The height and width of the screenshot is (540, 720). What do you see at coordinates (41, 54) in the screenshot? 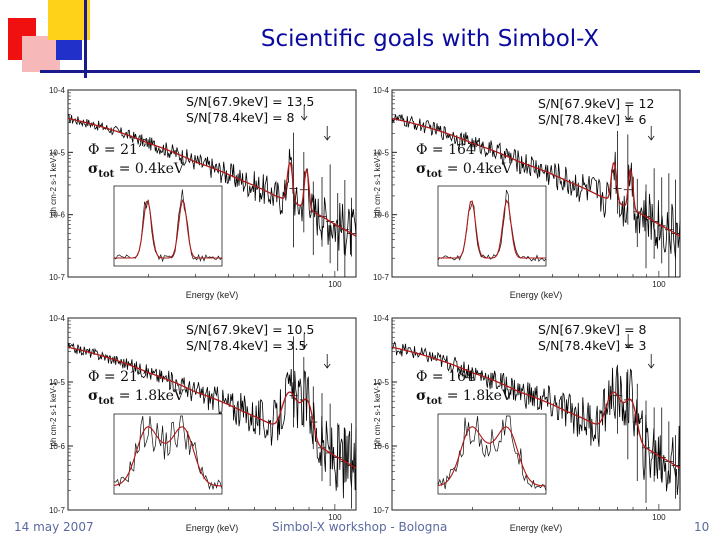
I see `deco-pink-square` at bounding box center [41, 54].